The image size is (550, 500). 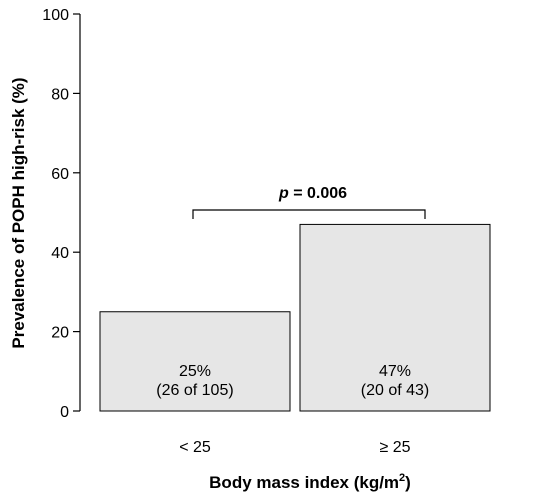 I want to click on y-tick-label-80: 80, so click(x=60, y=94).